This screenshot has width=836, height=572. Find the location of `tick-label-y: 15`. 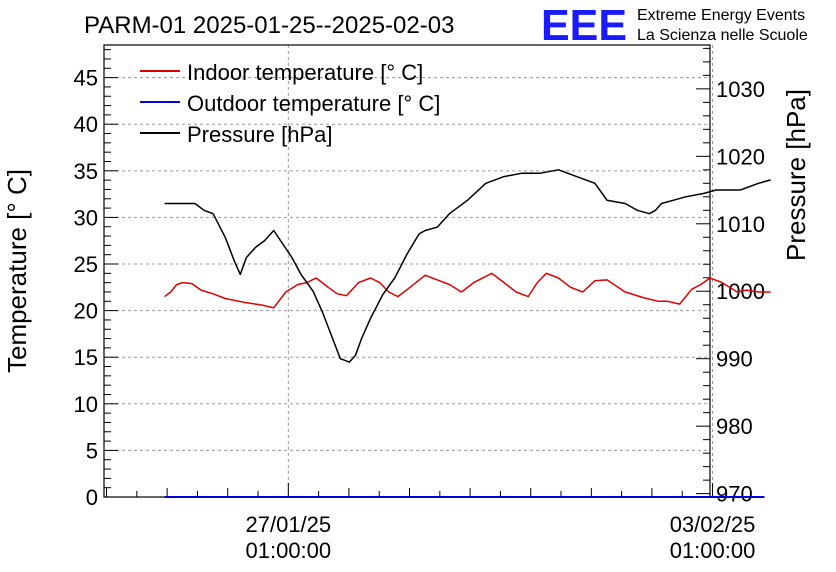

tick-label-y: 15 is located at coordinates (86, 357).